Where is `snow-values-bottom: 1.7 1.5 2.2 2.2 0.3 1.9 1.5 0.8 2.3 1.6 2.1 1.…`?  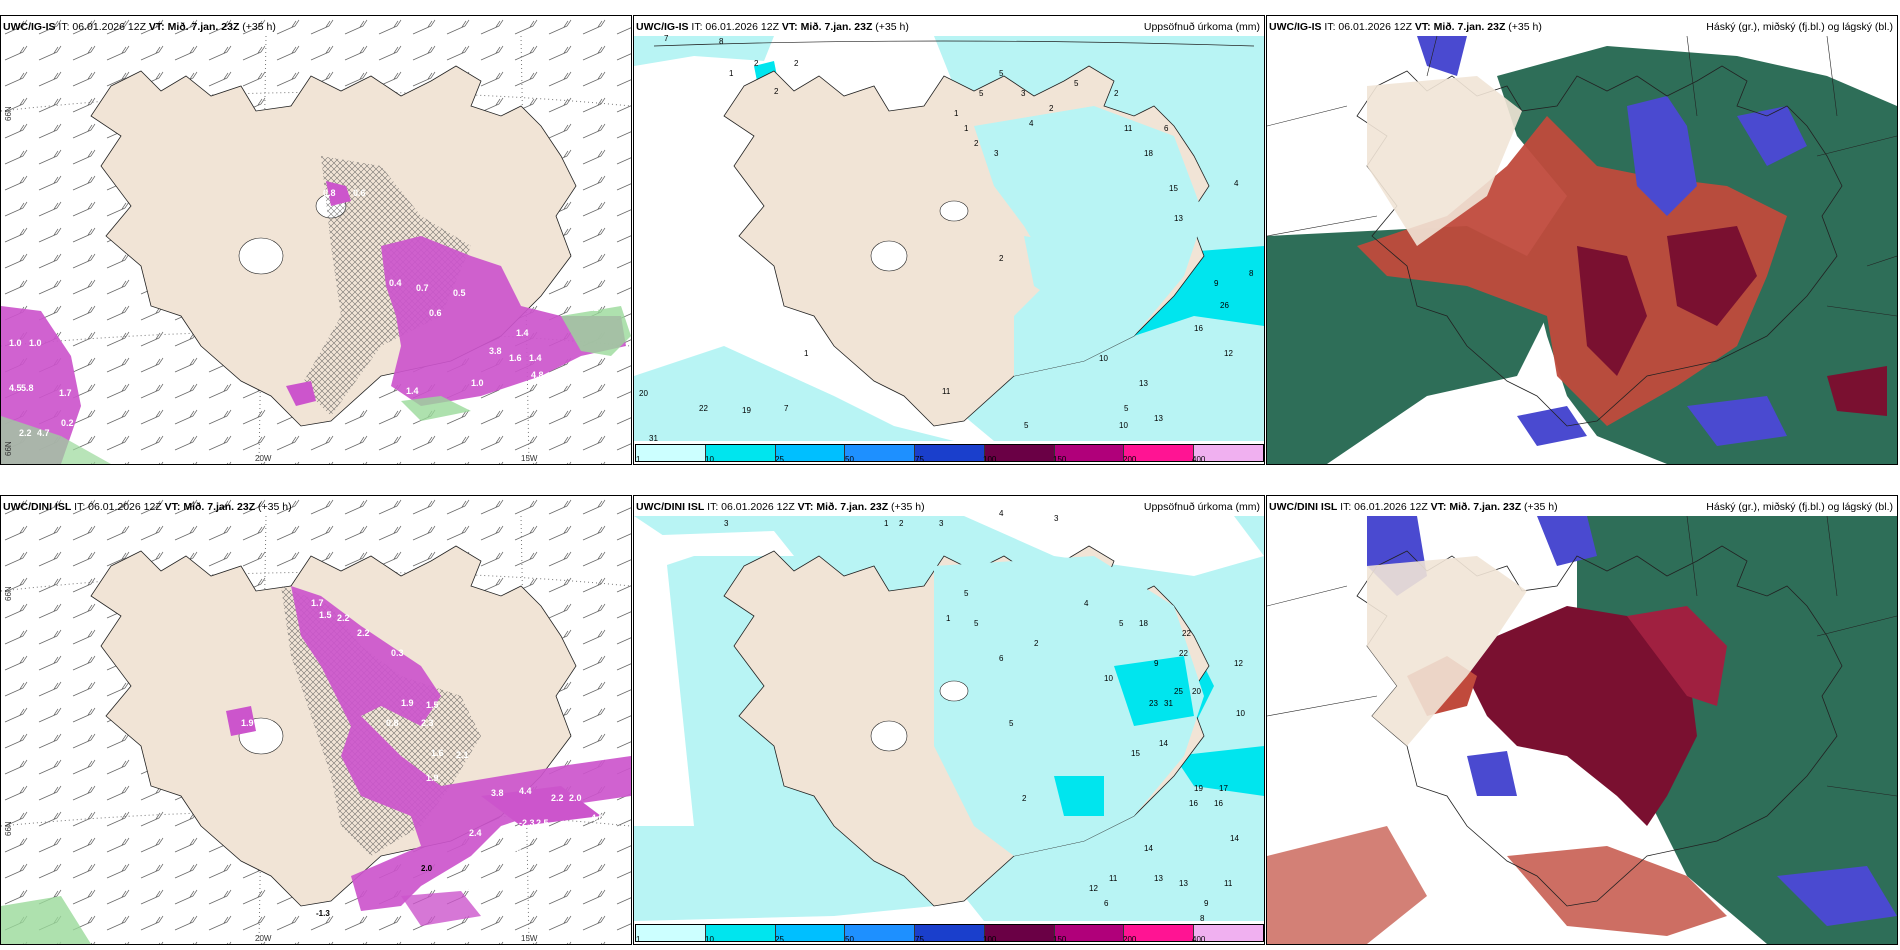
snow-values-bottom: 1.7 1.5 2.2 2.2 0.3 1.9 1.5 0.8 2.3 1.6 2.1 1.… is located at coordinates (430, 745).